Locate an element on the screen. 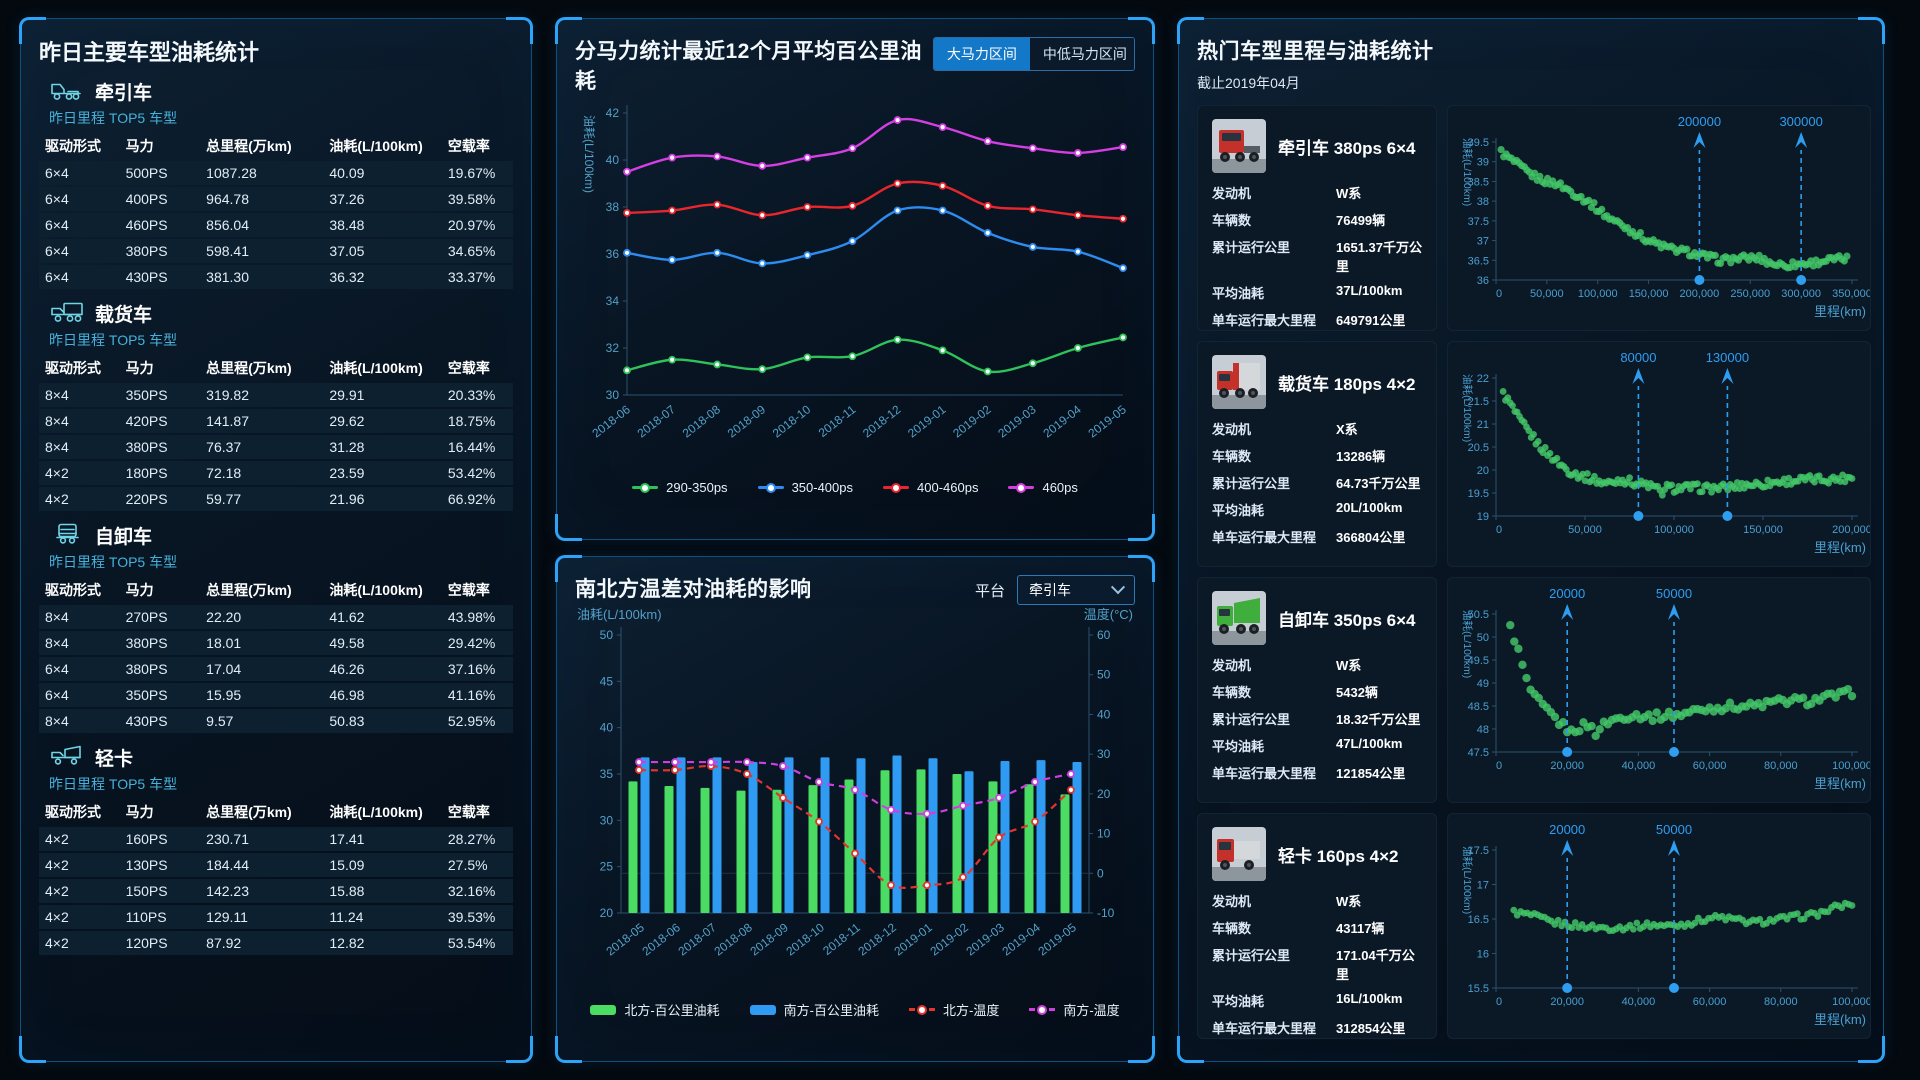 Image resolution: width=1920 pixels, height=1080 pixels. legend-item: 北方-温度 is located at coordinates (954, 1009).